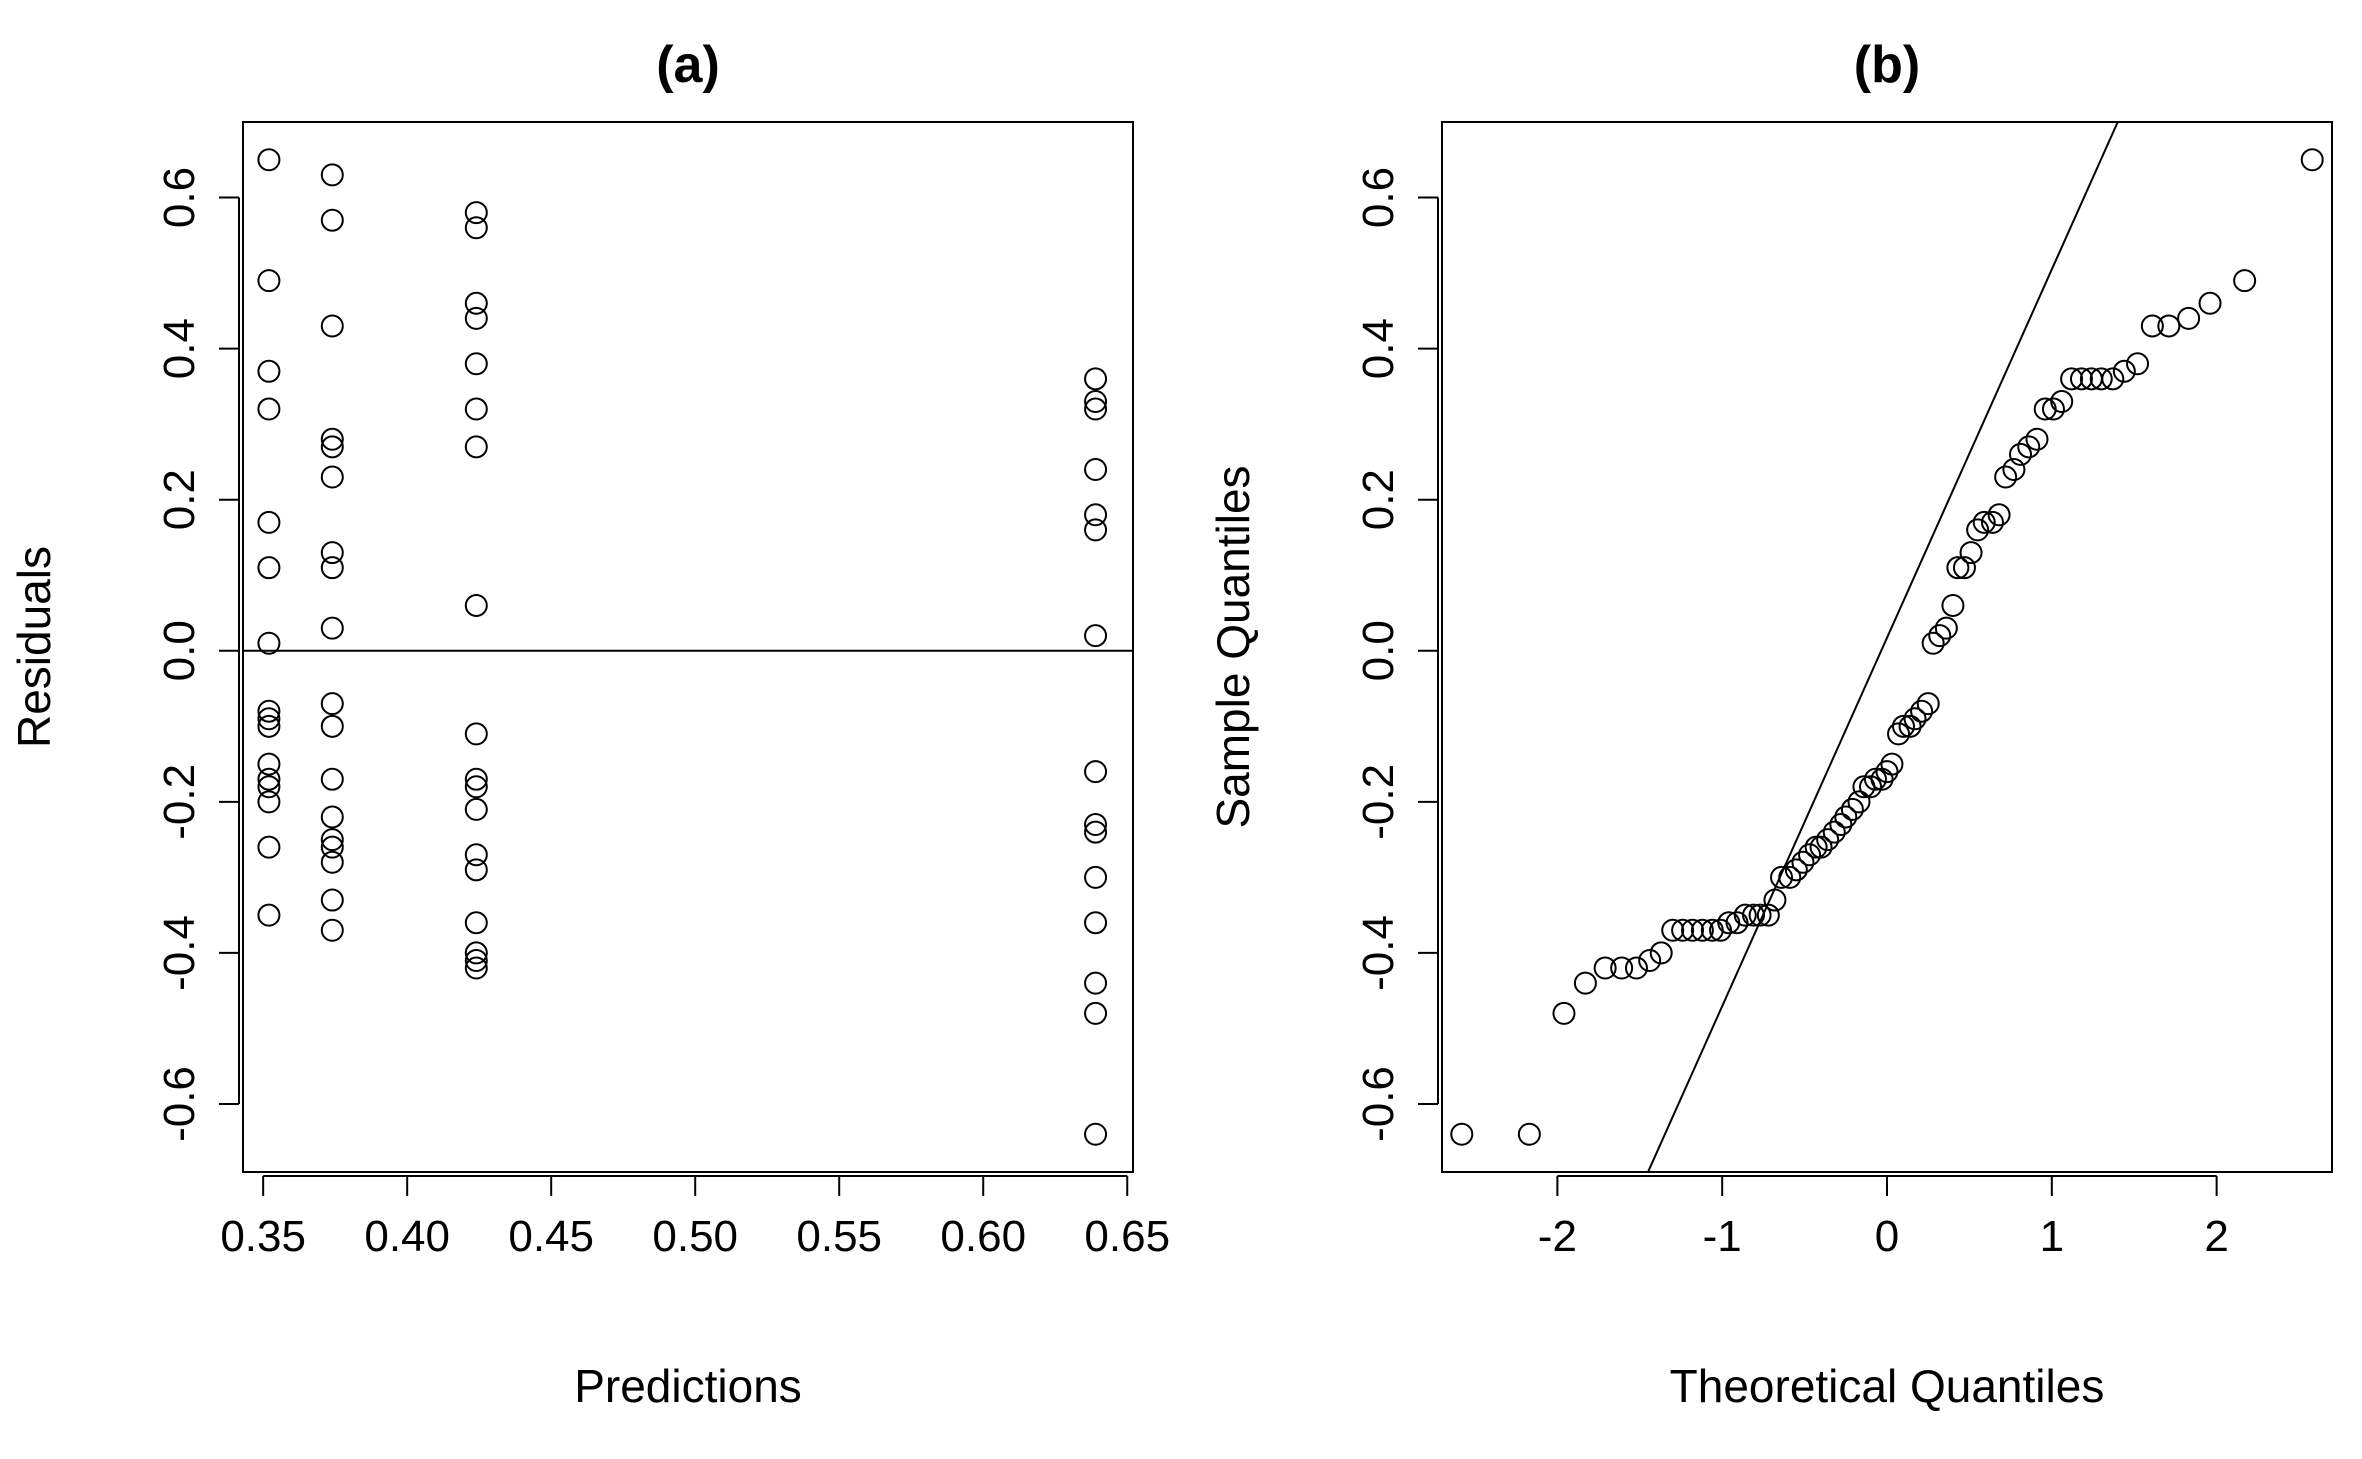  What do you see at coordinates (1127, 1236) in the screenshot?
I see `panel-a-x-tick-label: 0.65` at bounding box center [1127, 1236].